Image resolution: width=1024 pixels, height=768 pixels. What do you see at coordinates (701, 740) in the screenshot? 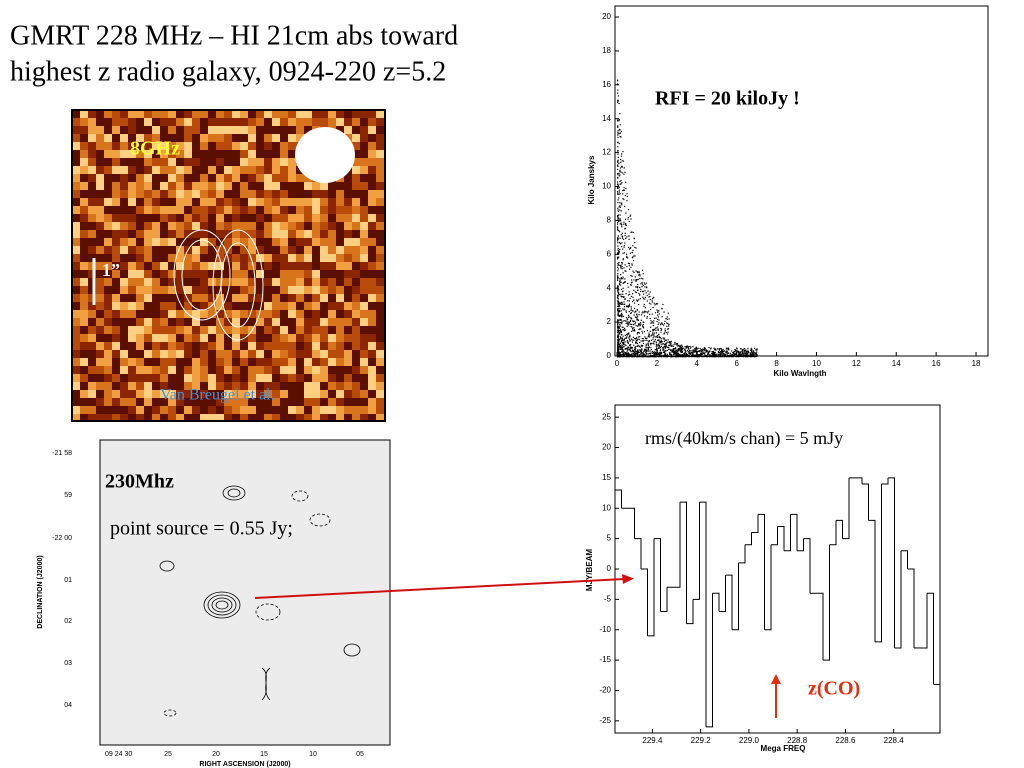
I see `x-tick-label: 229.2` at bounding box center [701, 740].